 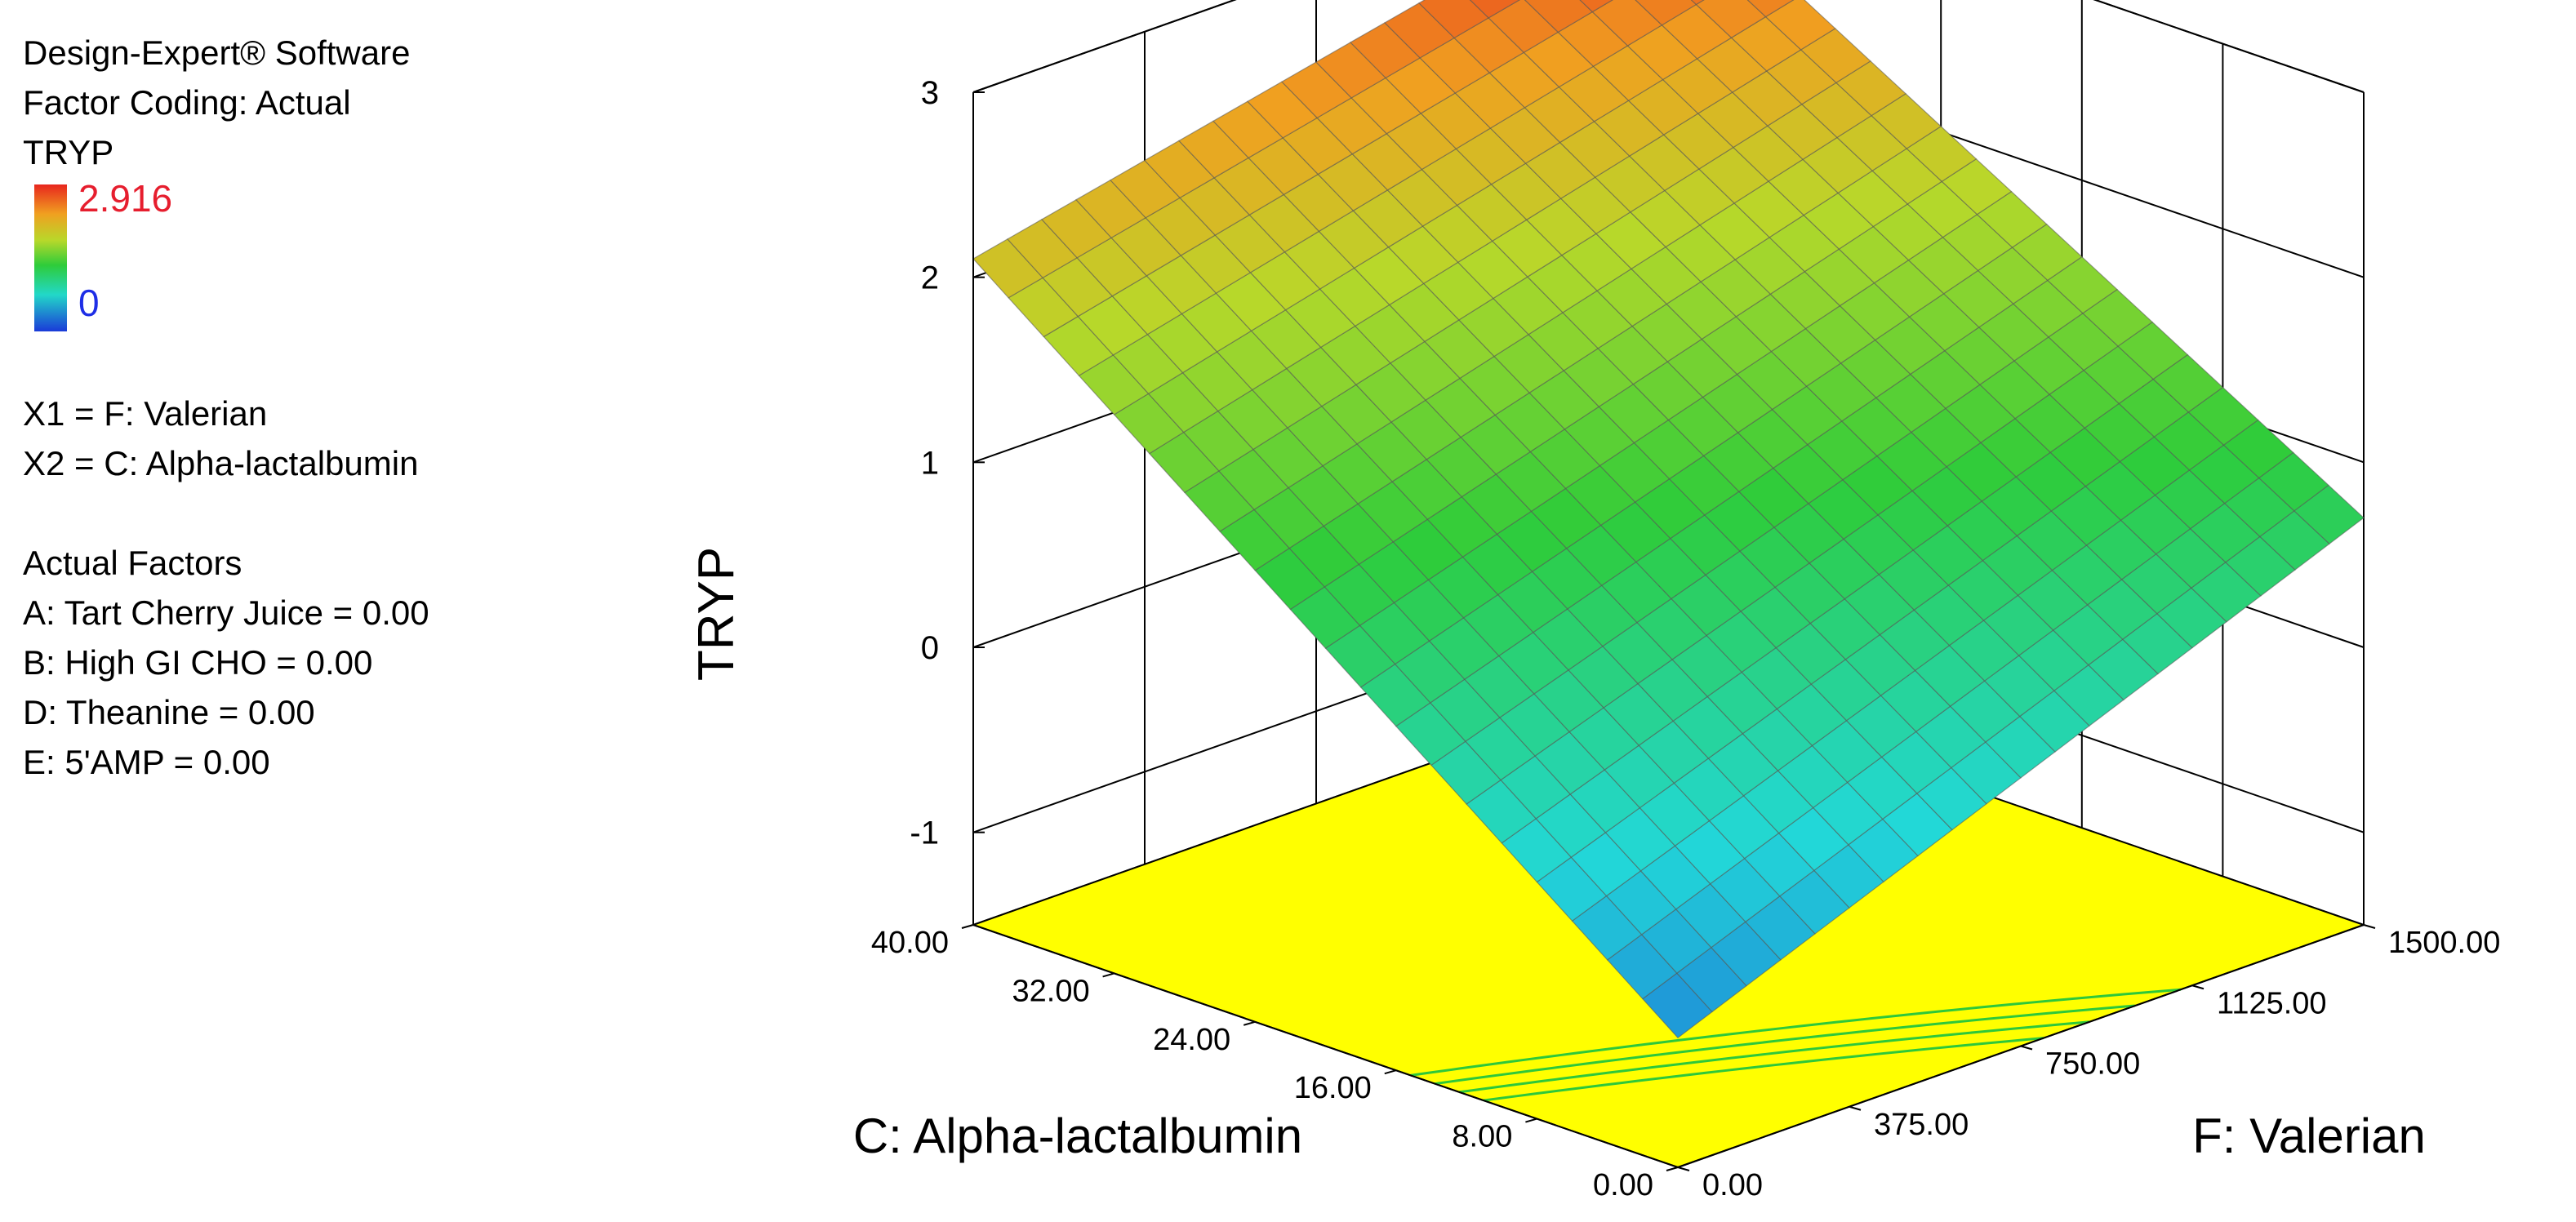 What do you see at coordinates (2272, 1003) in the screenshot?
I see `x-tick-label: 1125.00` at bounding box center [2272, 1003].